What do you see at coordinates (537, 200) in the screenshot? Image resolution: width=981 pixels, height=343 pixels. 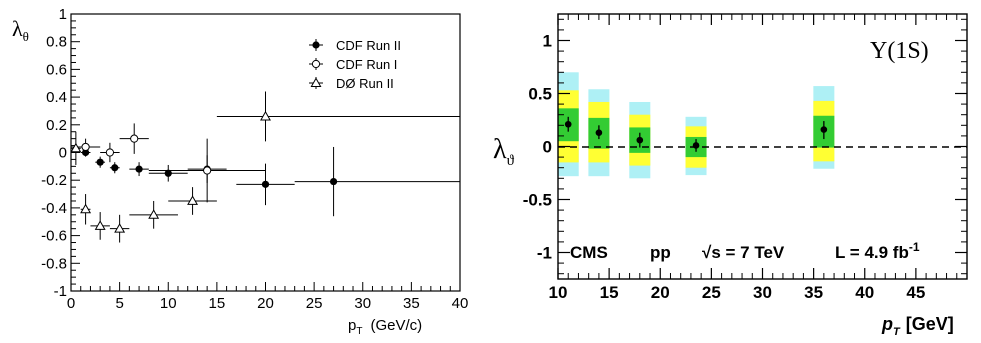 I see `right-y-tick-label: -0.5` at bounding box center [537, 200].